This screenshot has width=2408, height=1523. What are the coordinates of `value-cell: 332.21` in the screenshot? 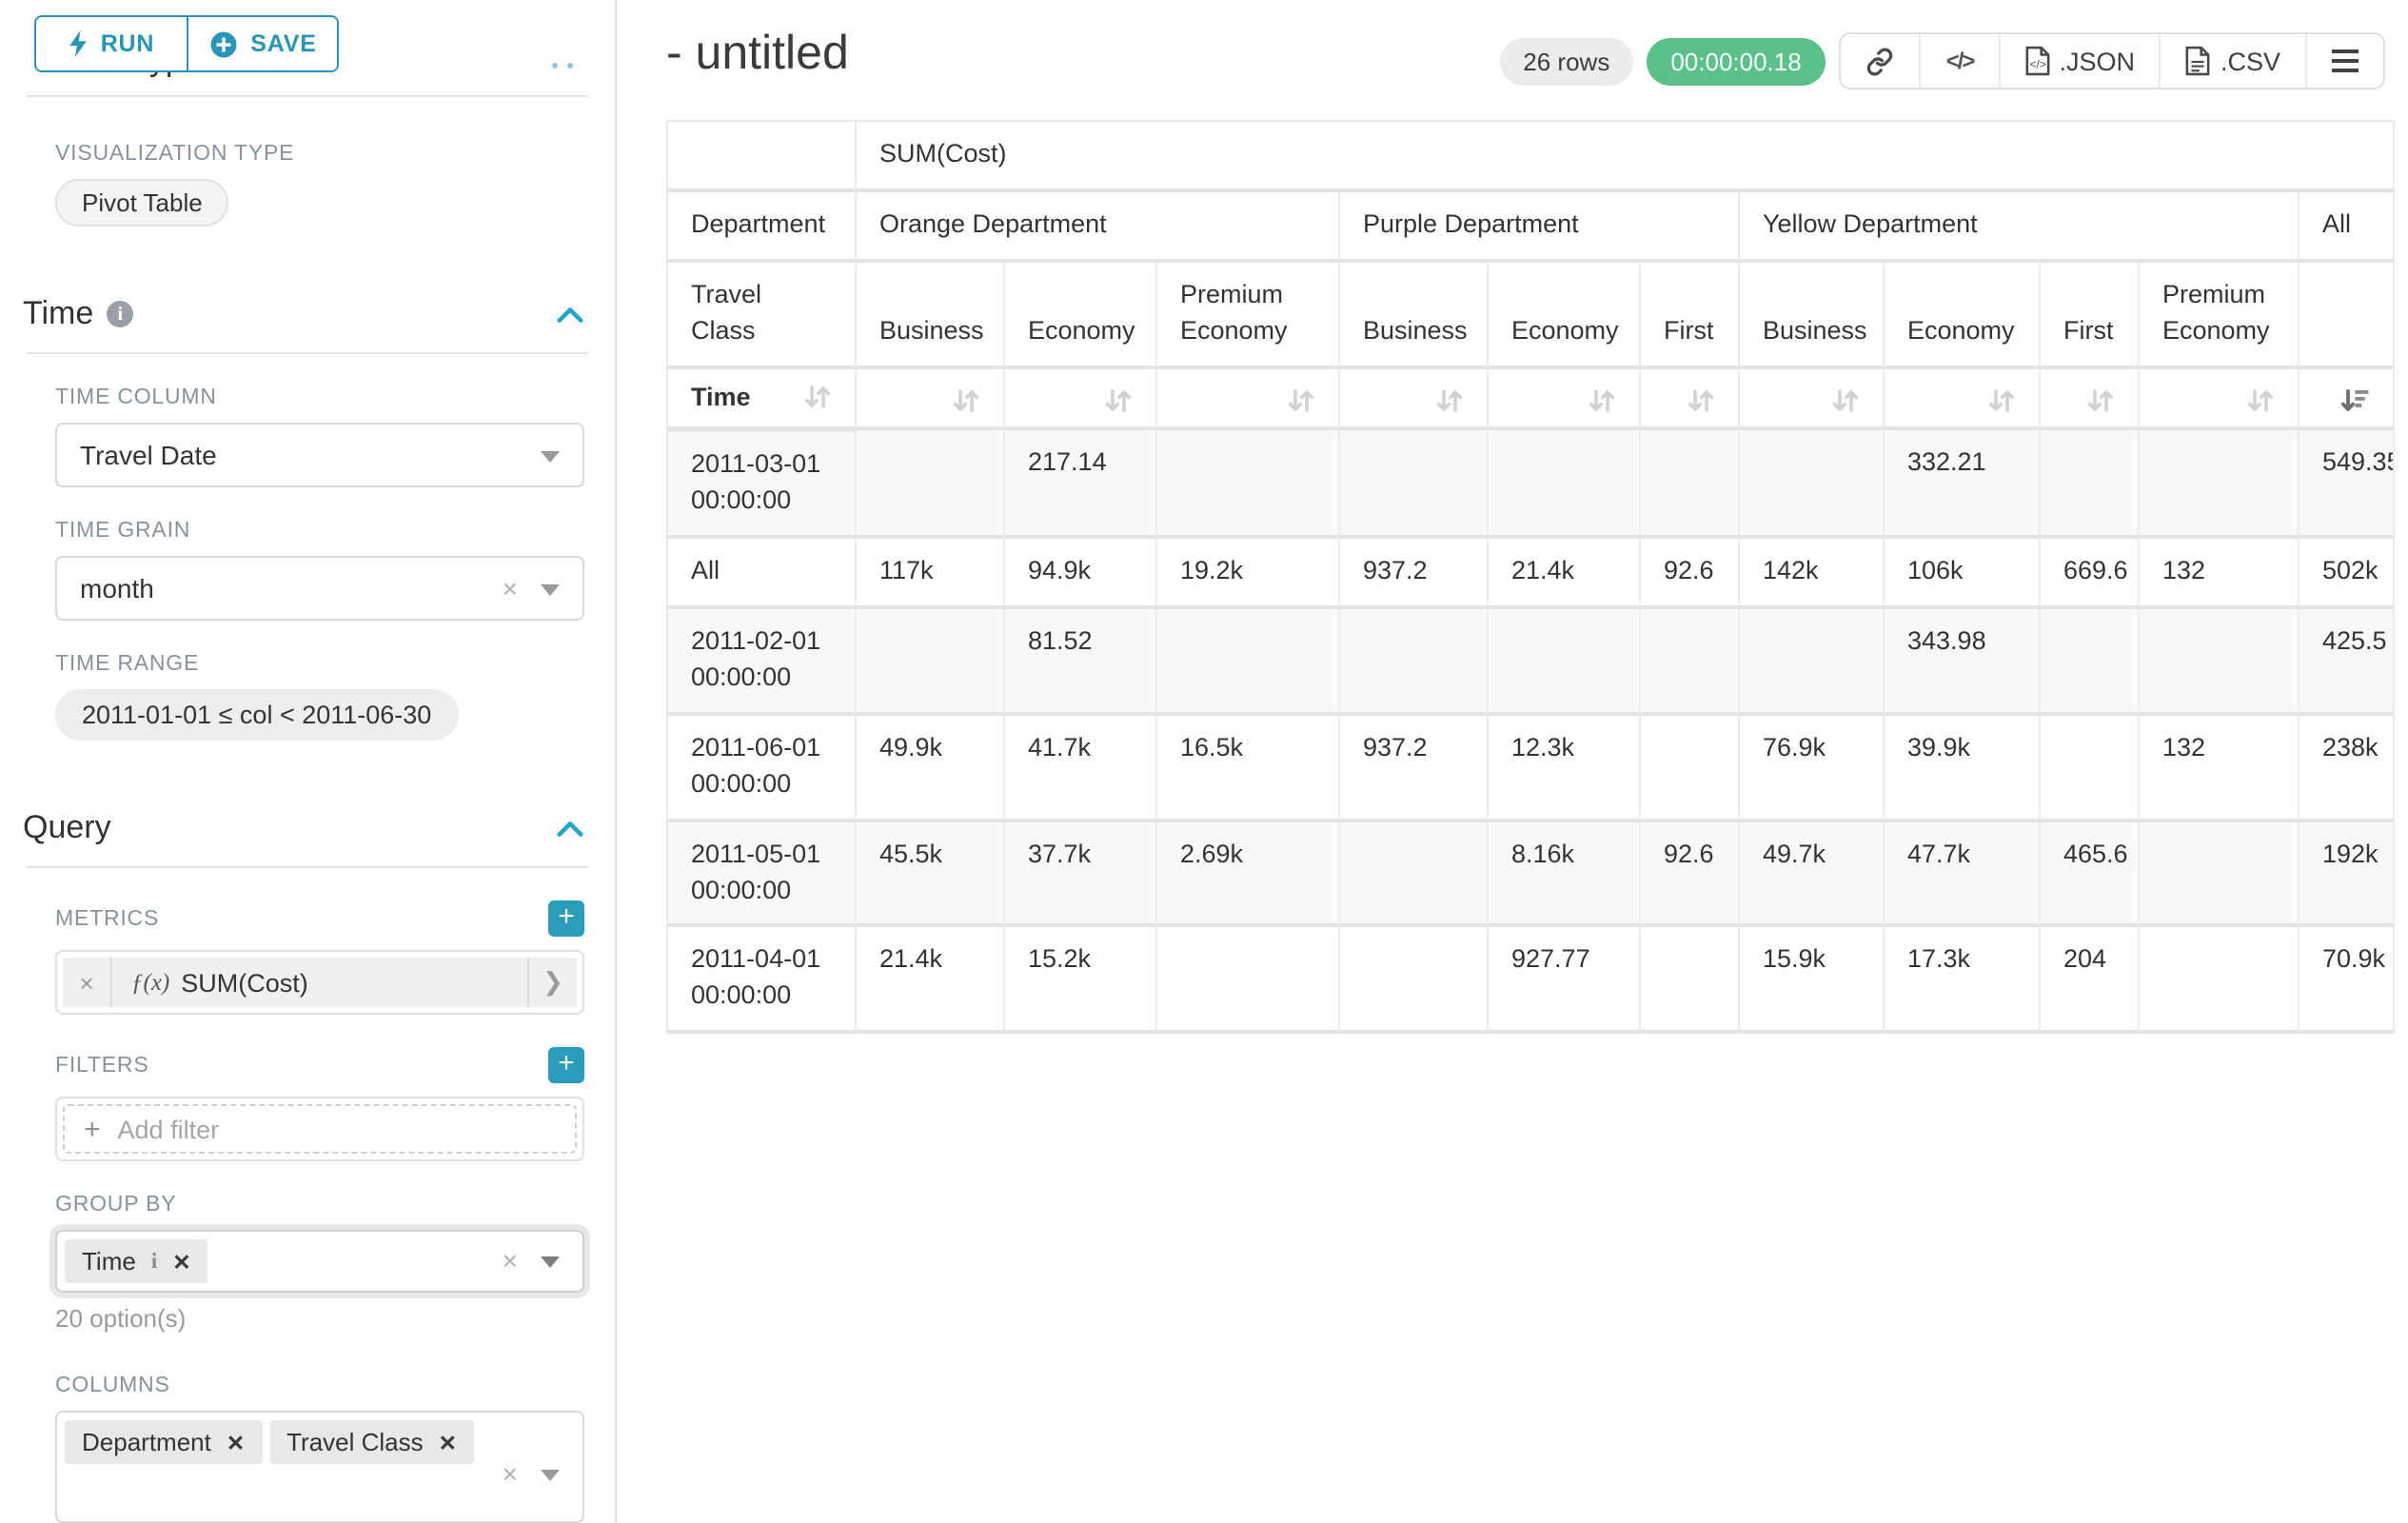 It's located at (1963, 485).